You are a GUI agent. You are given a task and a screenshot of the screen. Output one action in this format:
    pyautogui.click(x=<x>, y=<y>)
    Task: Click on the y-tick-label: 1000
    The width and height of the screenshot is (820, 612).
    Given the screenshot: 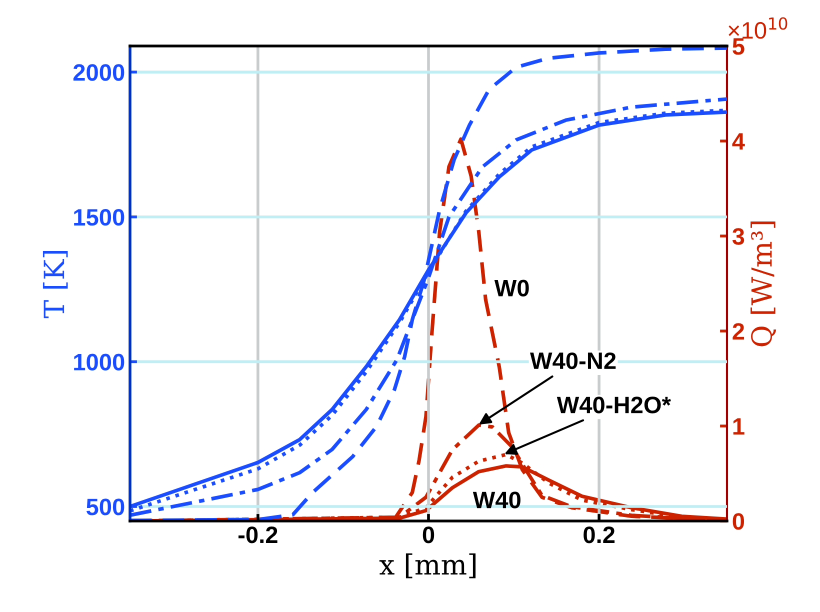 What is the action you would take?
    pyautogui.click(x=99, y=362)
    